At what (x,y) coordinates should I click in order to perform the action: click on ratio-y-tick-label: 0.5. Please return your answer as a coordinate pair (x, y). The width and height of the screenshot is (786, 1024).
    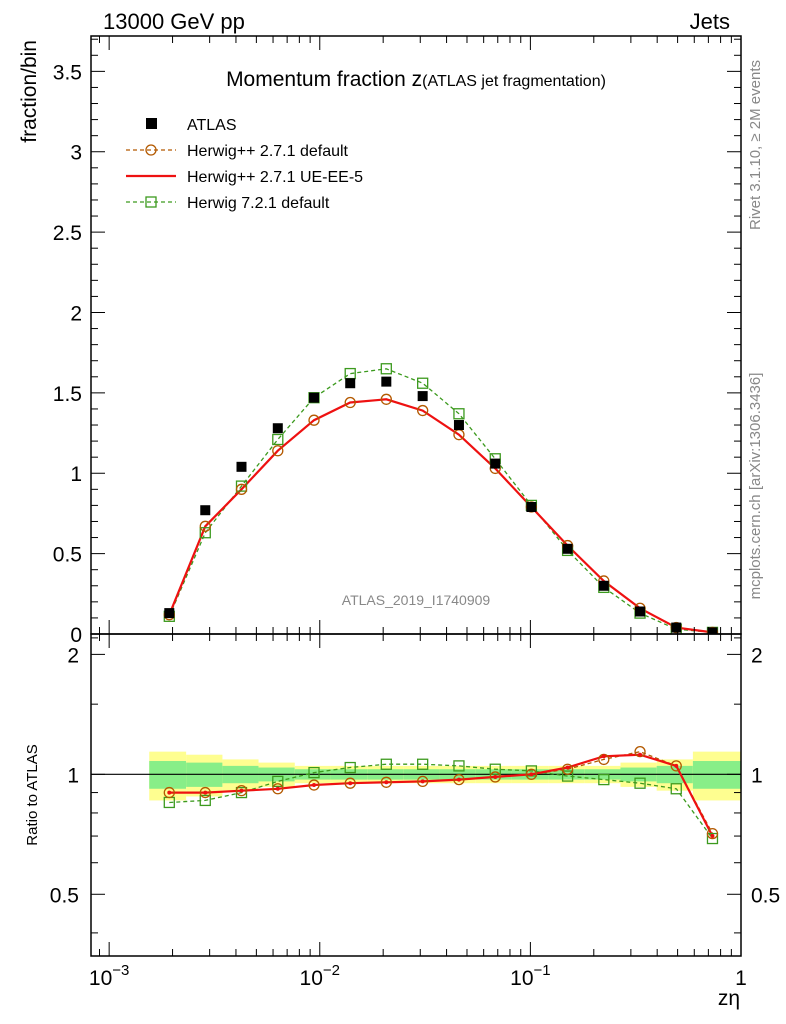
    Looking at the image, I should click on (64, 895).